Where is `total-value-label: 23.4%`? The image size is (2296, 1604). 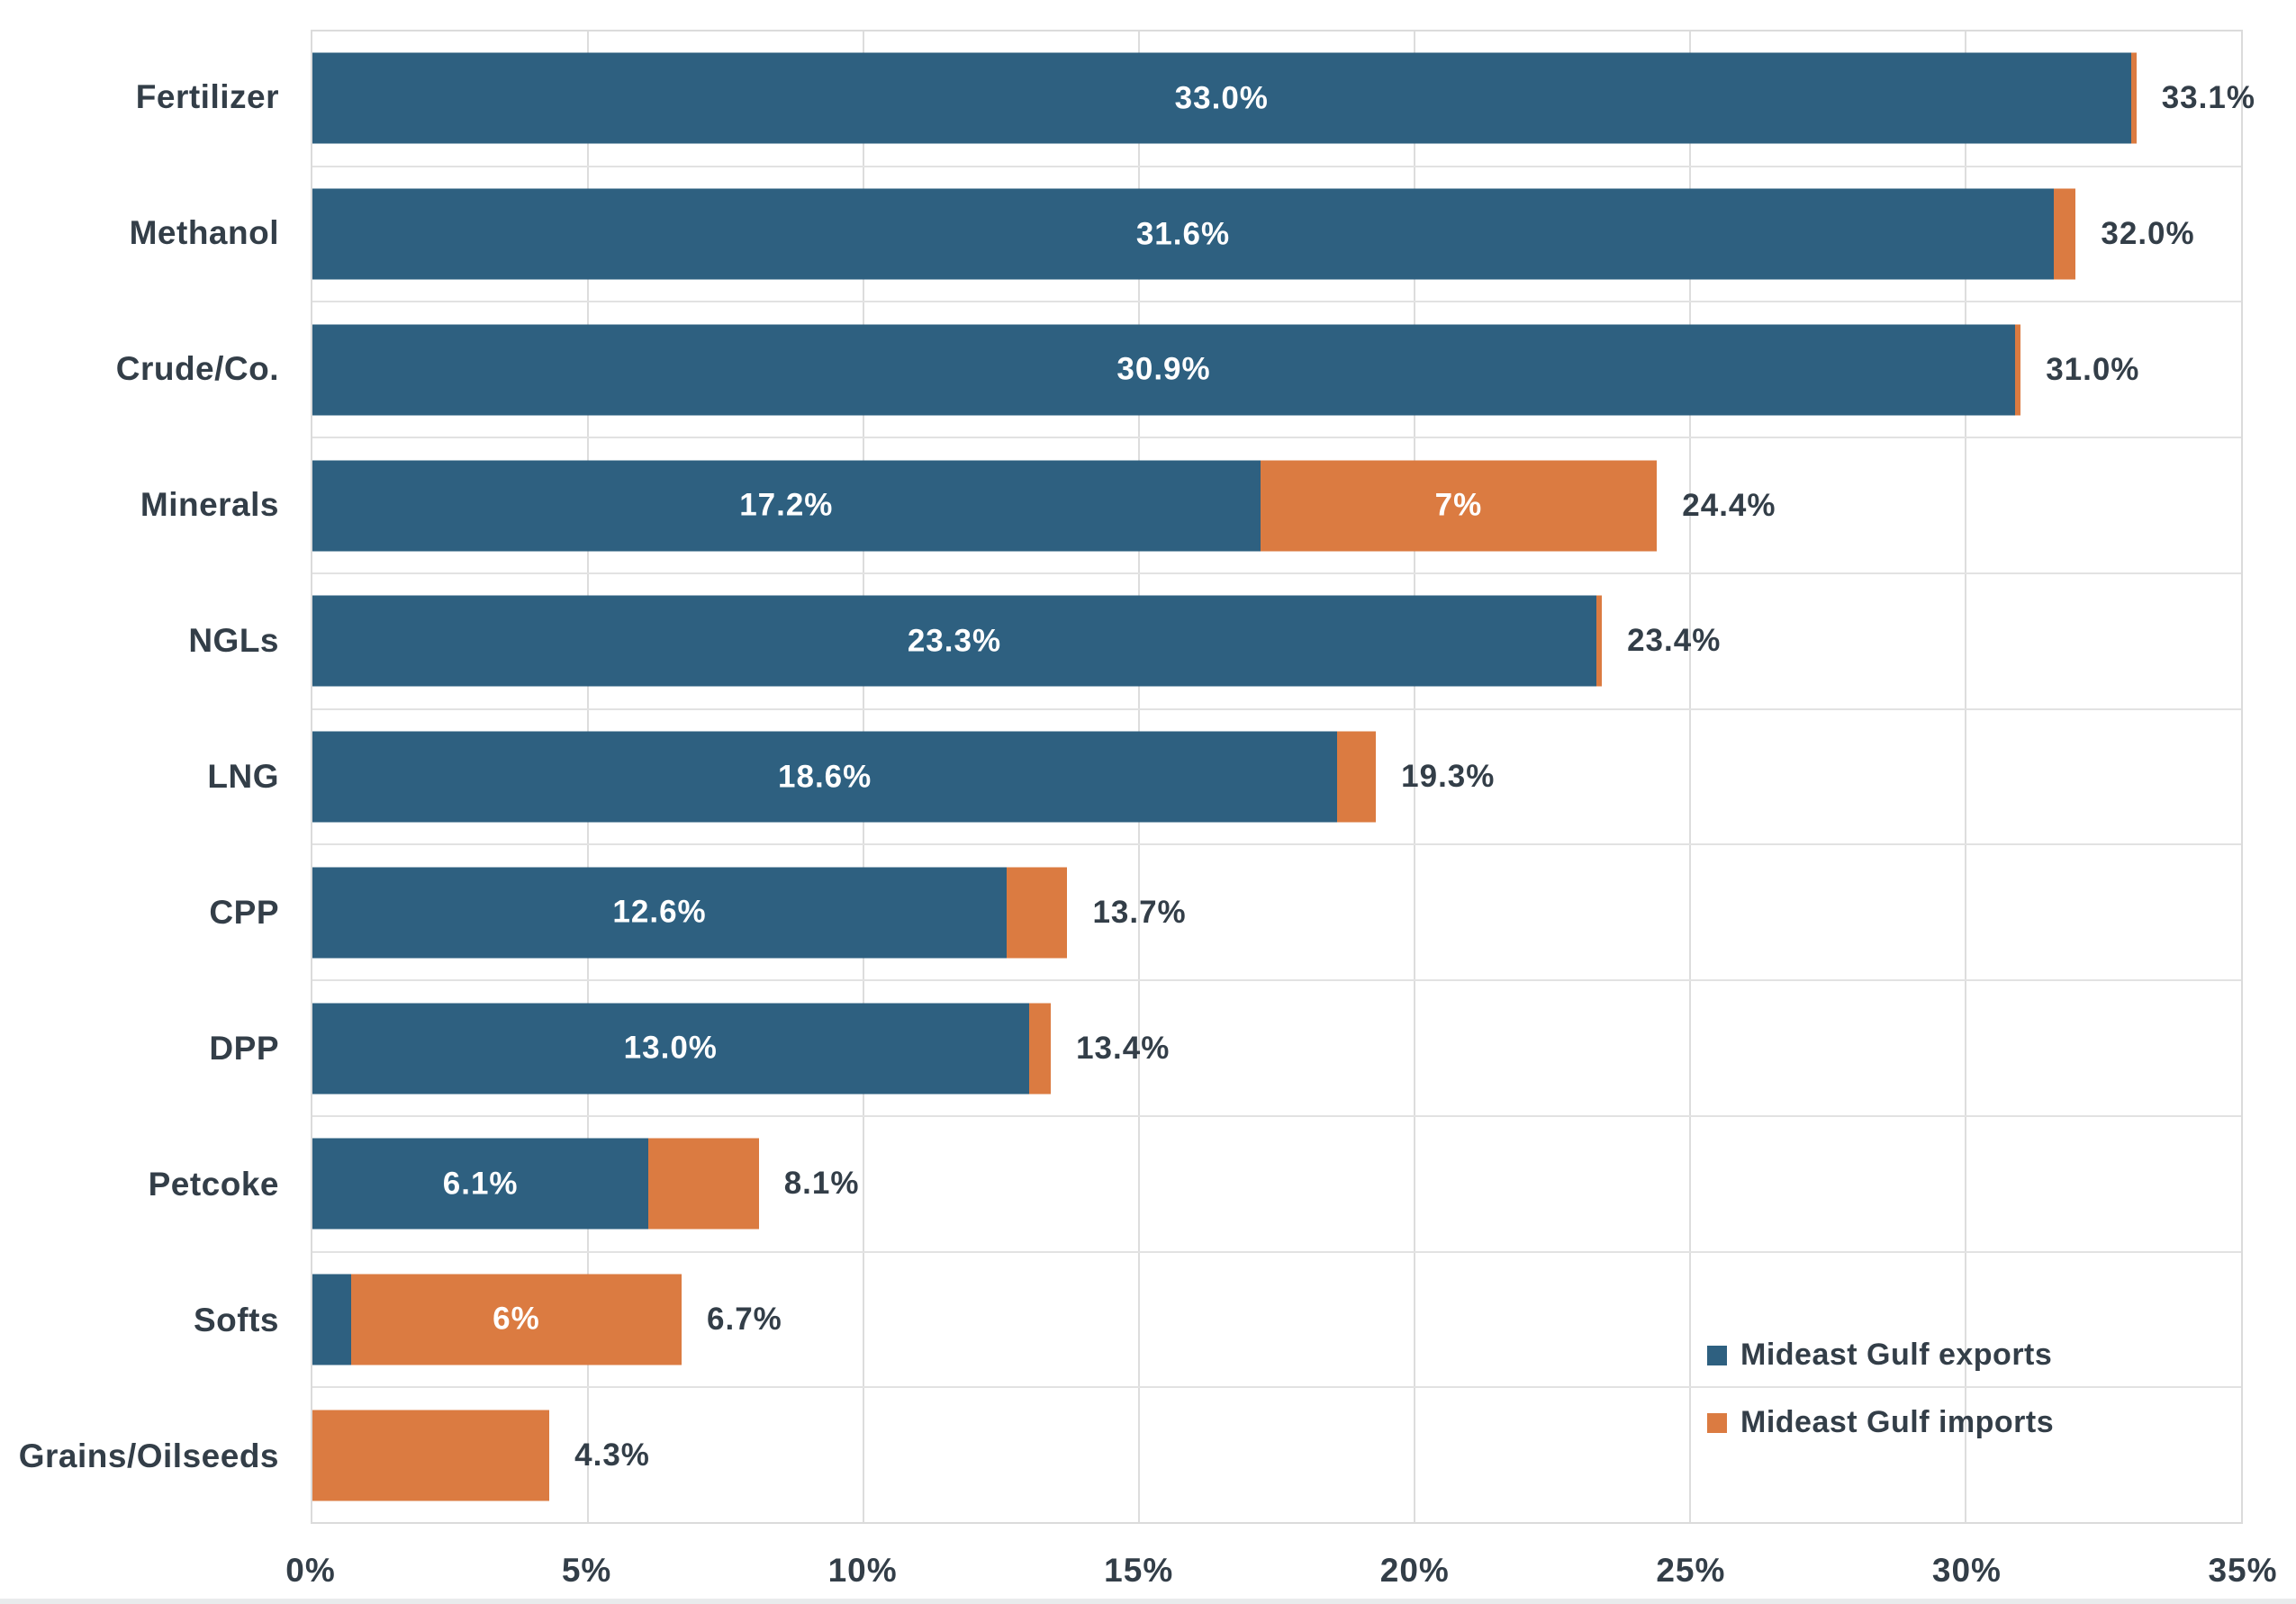
total-value-label: 23.4% is located at coordinates (1674, 641).